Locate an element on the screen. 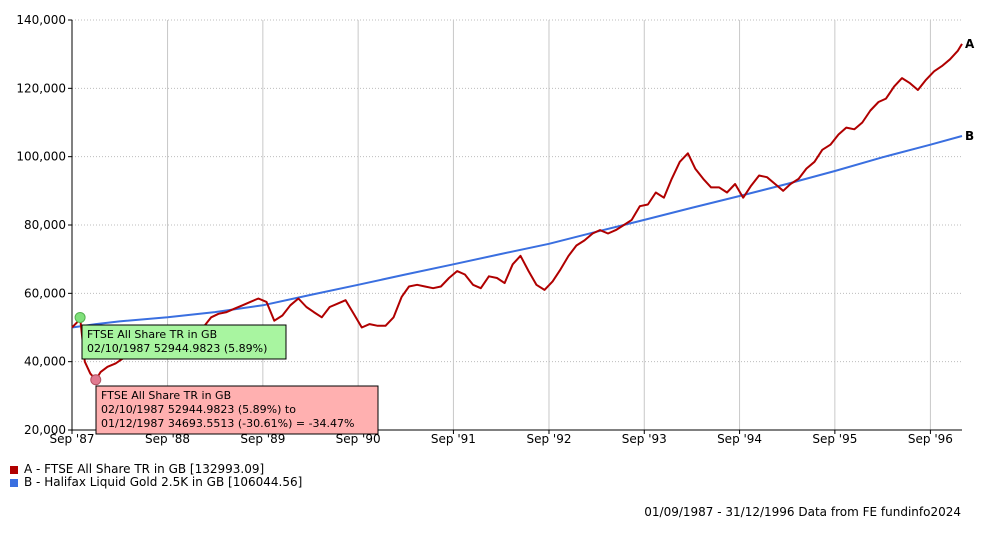  y-tick-label: 120,000 is located at coordinates (41, 88).